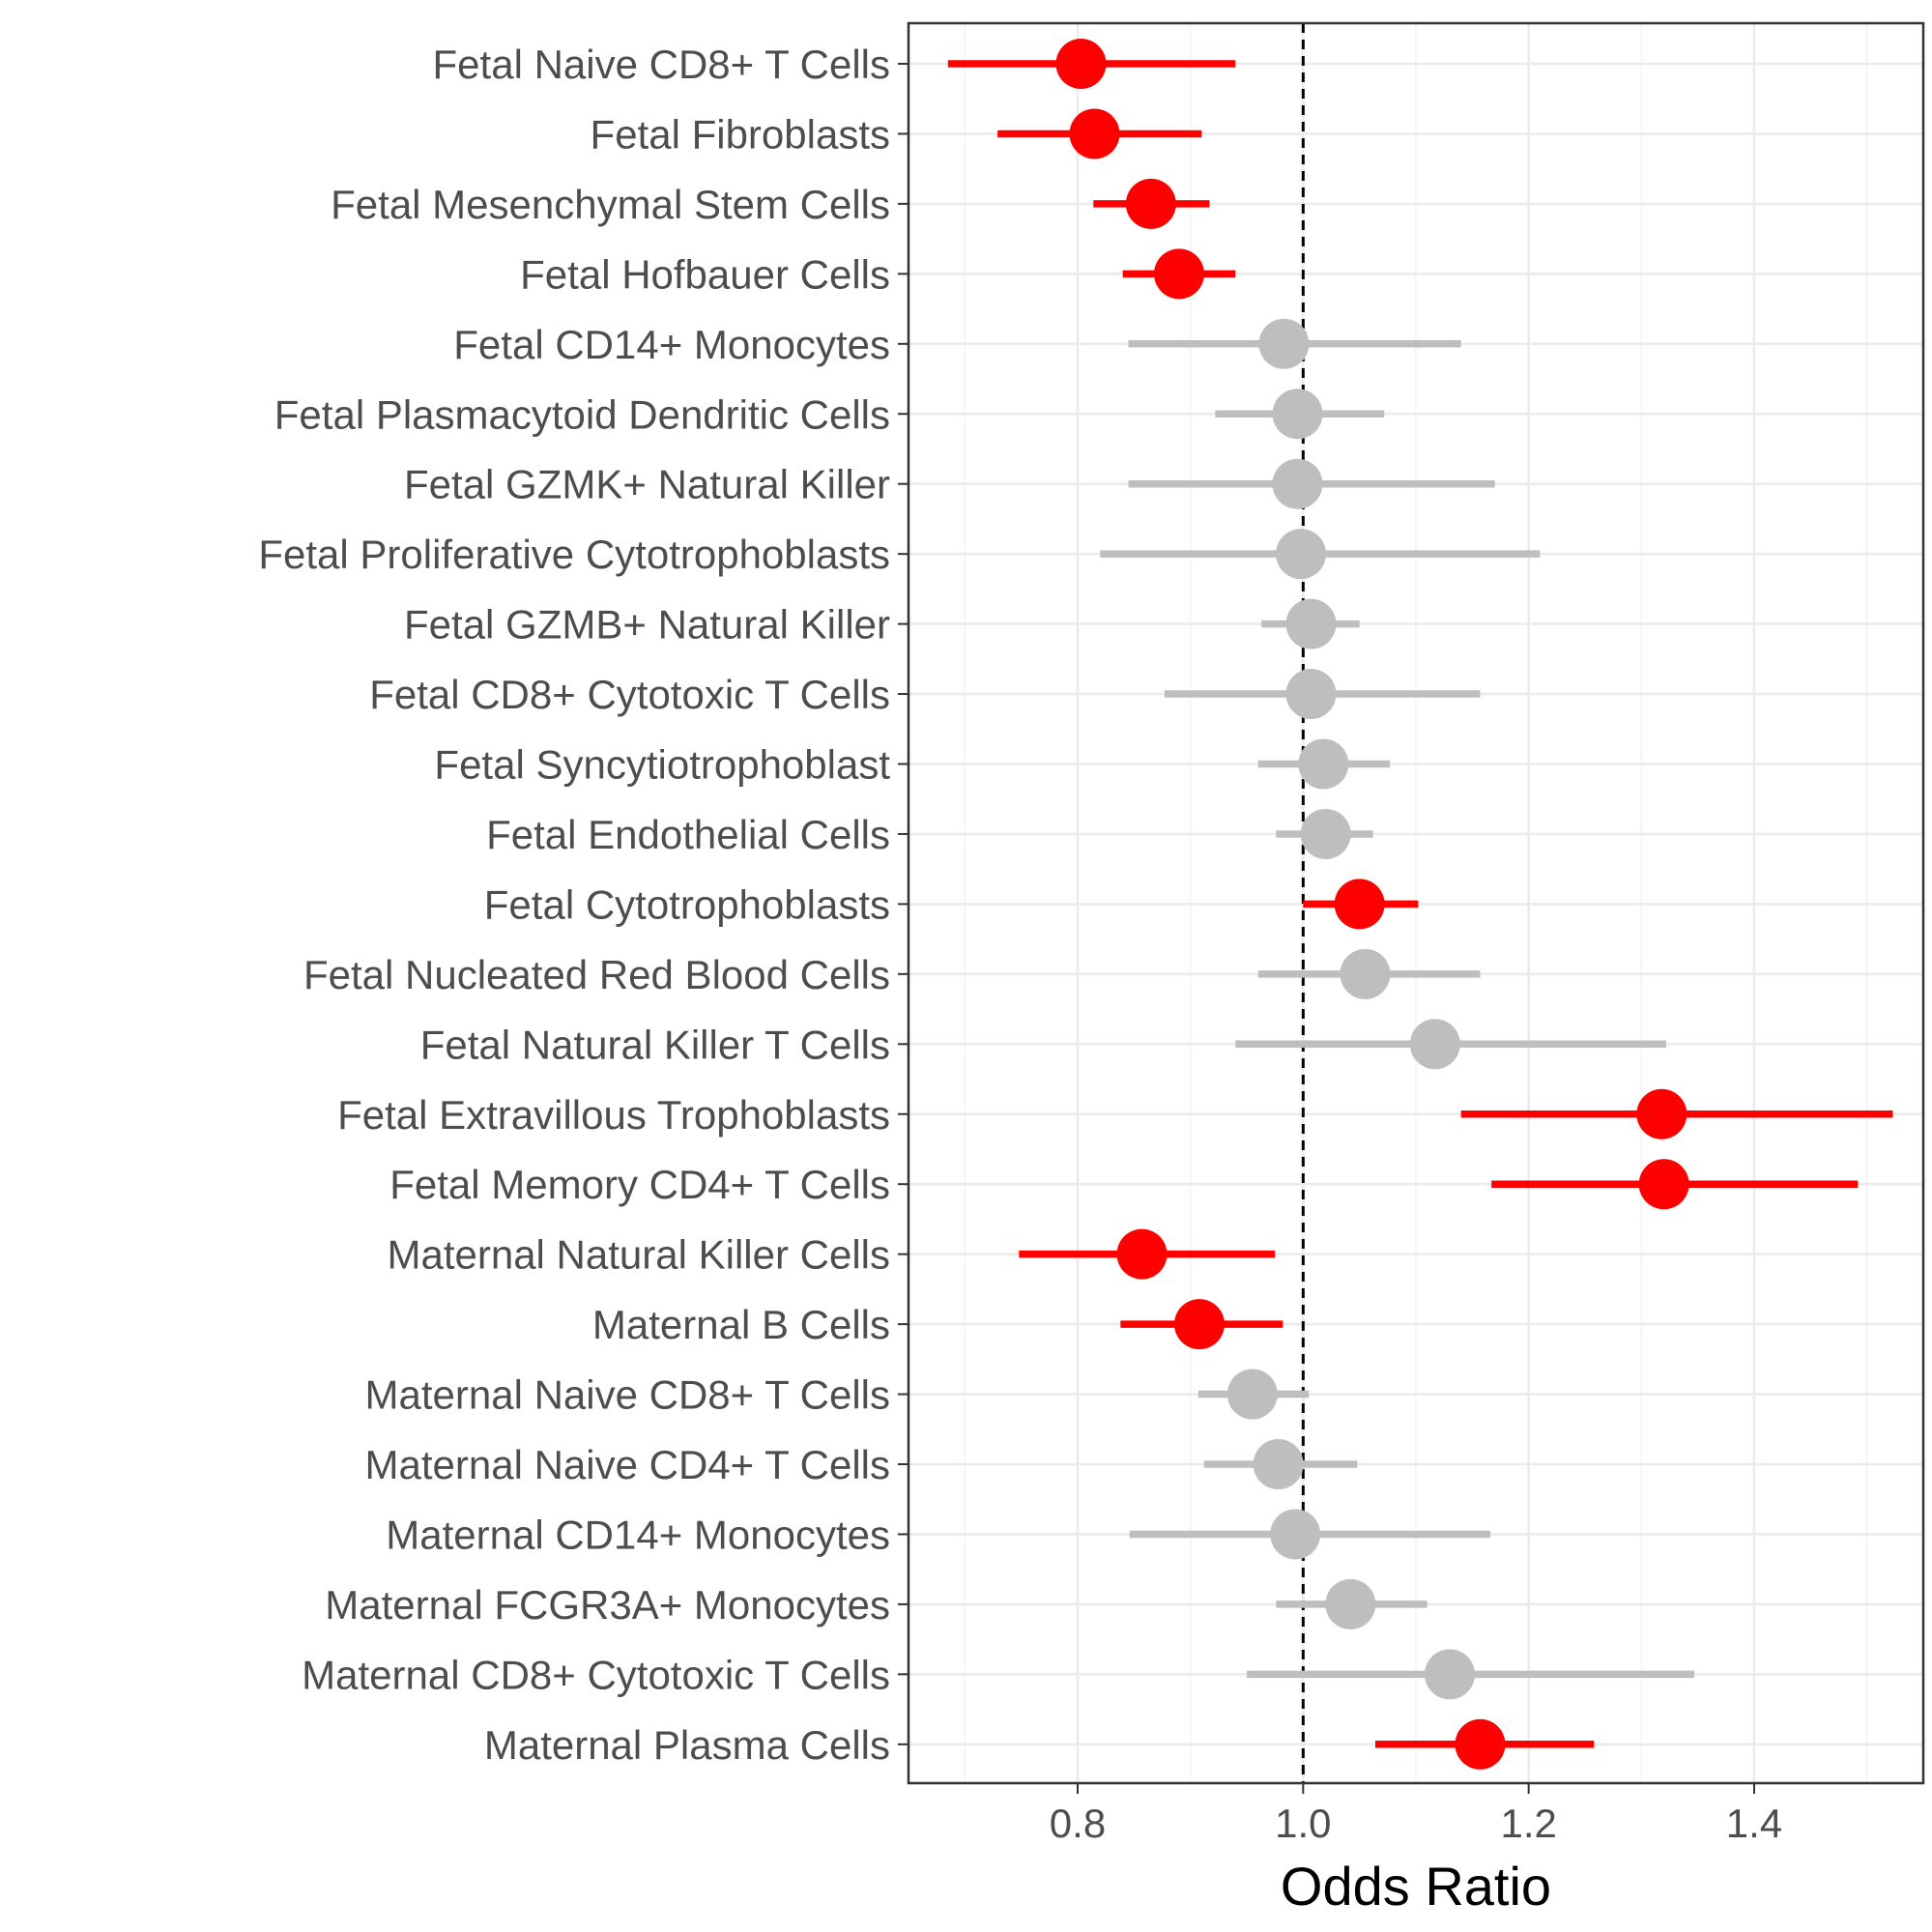  Describe the element at coordinates (638, 1255) in the screenshot. I see `category-label: Maternal Natural Killer Cells` at that location.